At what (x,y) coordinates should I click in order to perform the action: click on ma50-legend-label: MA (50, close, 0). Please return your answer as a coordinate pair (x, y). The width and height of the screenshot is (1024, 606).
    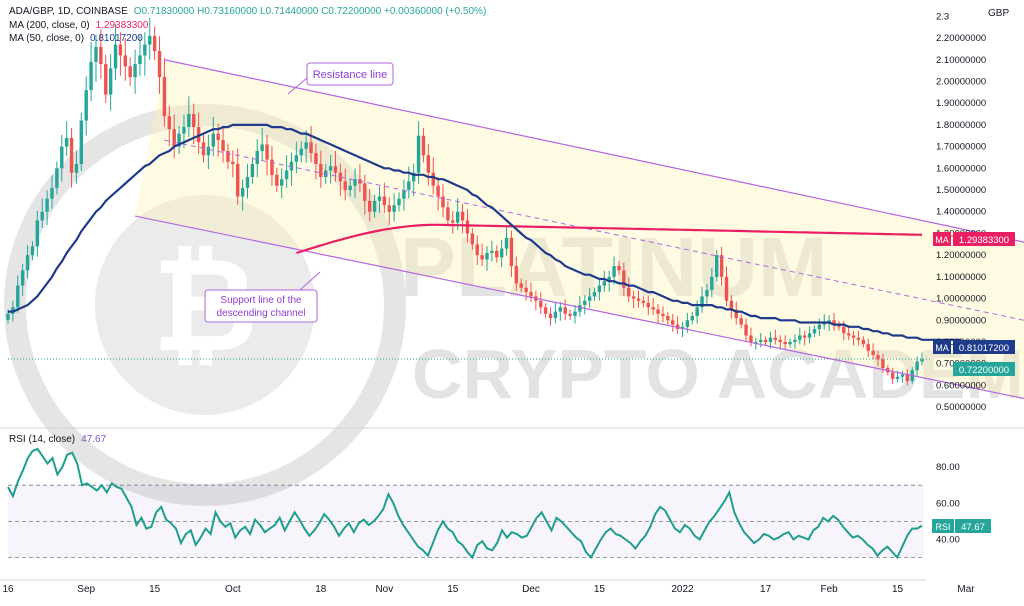
    Looking at the image, I should click on (47, 38).